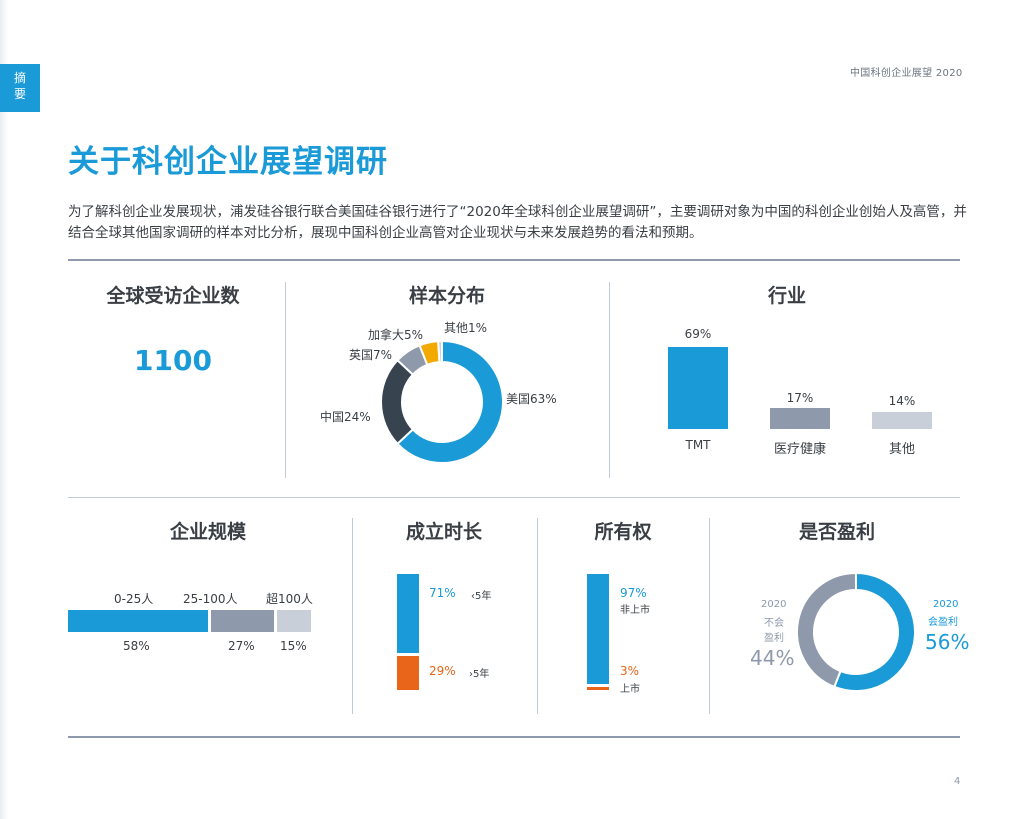  I want to click on top-rule, so click(514, 260).